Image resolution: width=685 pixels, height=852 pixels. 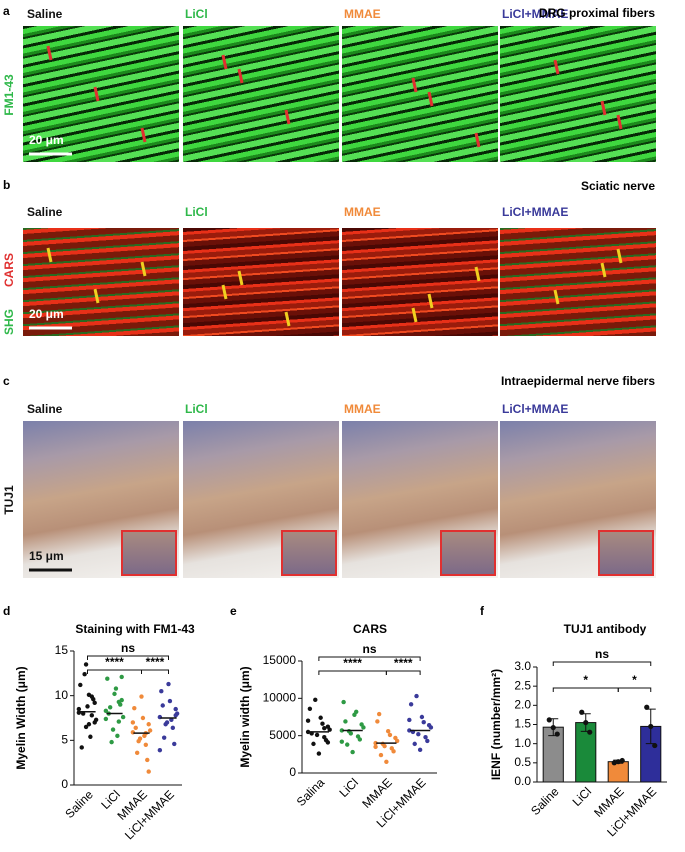 I want to click on scale-bar-label: 20 μm, so click(x=46, y=314).